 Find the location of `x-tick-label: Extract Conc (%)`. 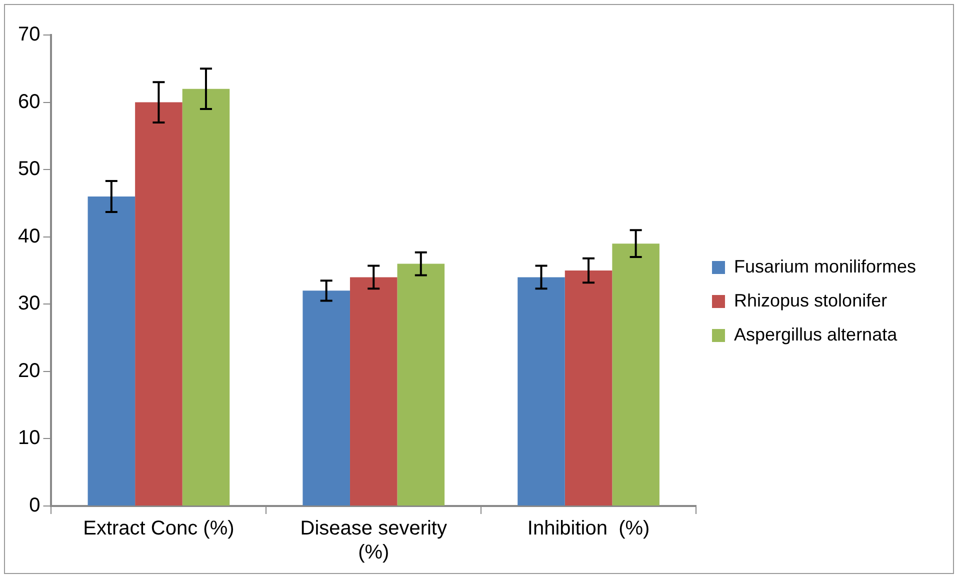

x-tick-label: Extract Conc (%) is located at coordinates (158, 529).